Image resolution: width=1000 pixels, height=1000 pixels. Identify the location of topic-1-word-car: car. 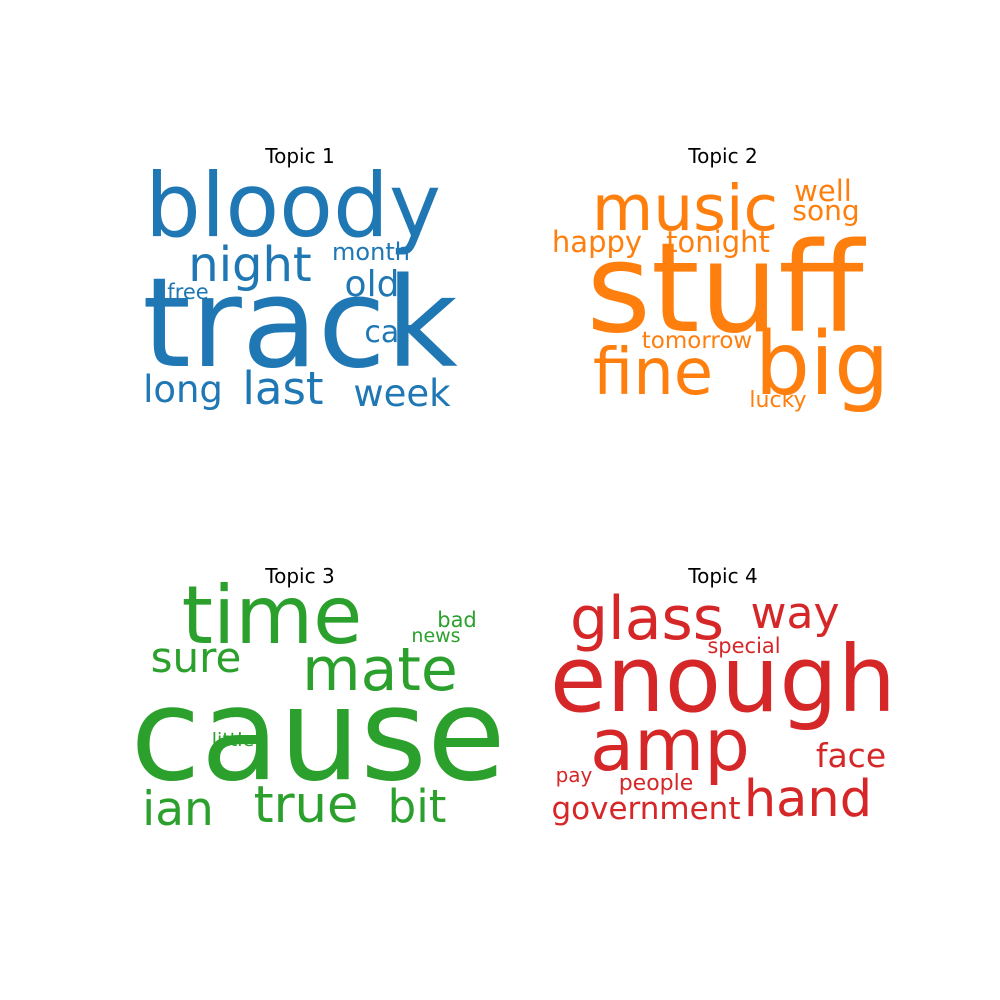
(388, 332).